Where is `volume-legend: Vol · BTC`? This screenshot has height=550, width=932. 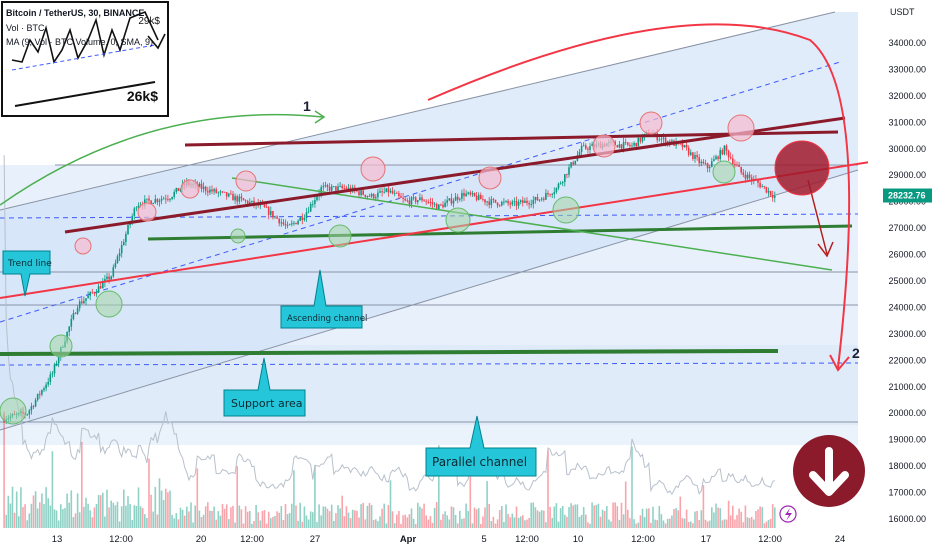
volume-legend: Vol · BTC is located at coordinates (25, 28).